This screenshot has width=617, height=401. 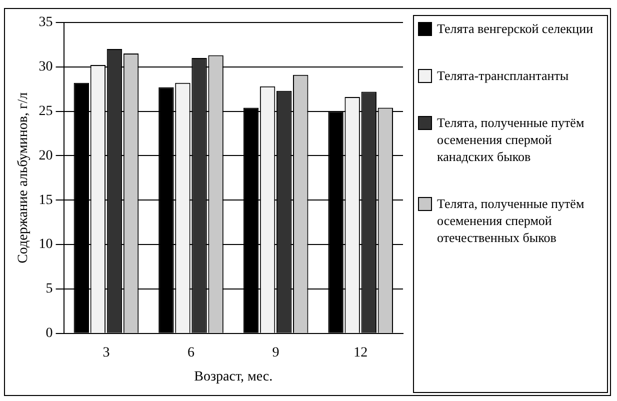 I want to click on legend-label: Телята венгерской селекции, so click(x=515, y=28).